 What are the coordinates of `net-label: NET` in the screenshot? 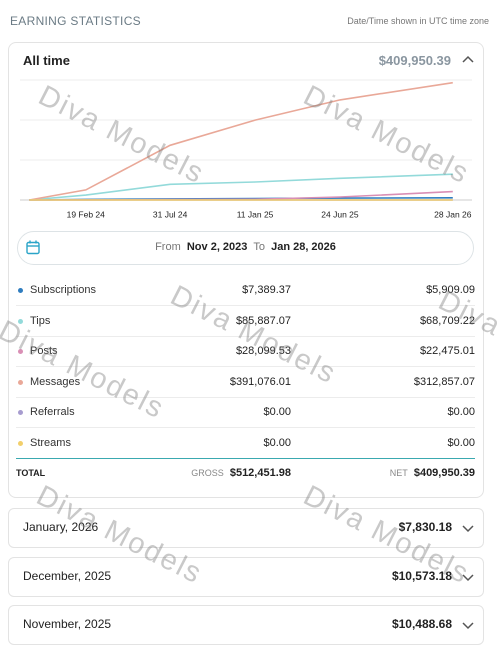 It's located at (398, 473).